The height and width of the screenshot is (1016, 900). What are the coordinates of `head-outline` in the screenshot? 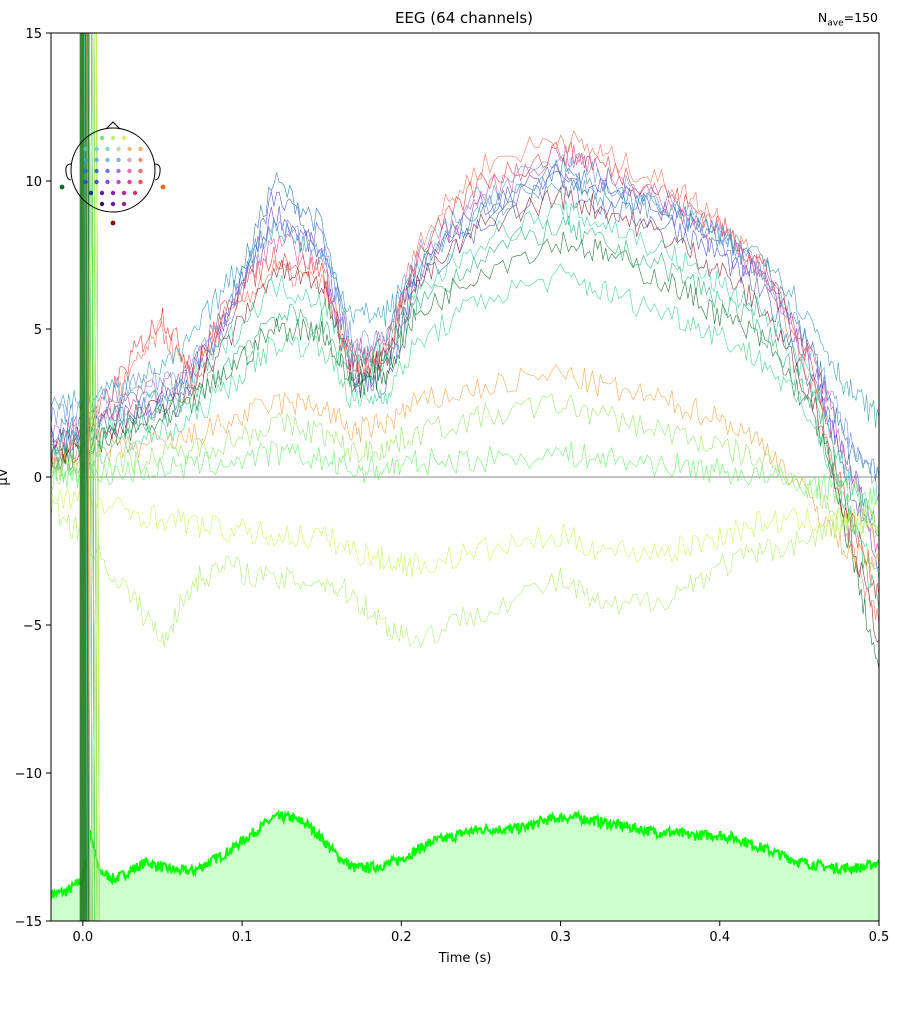 It's located at (113, 170).